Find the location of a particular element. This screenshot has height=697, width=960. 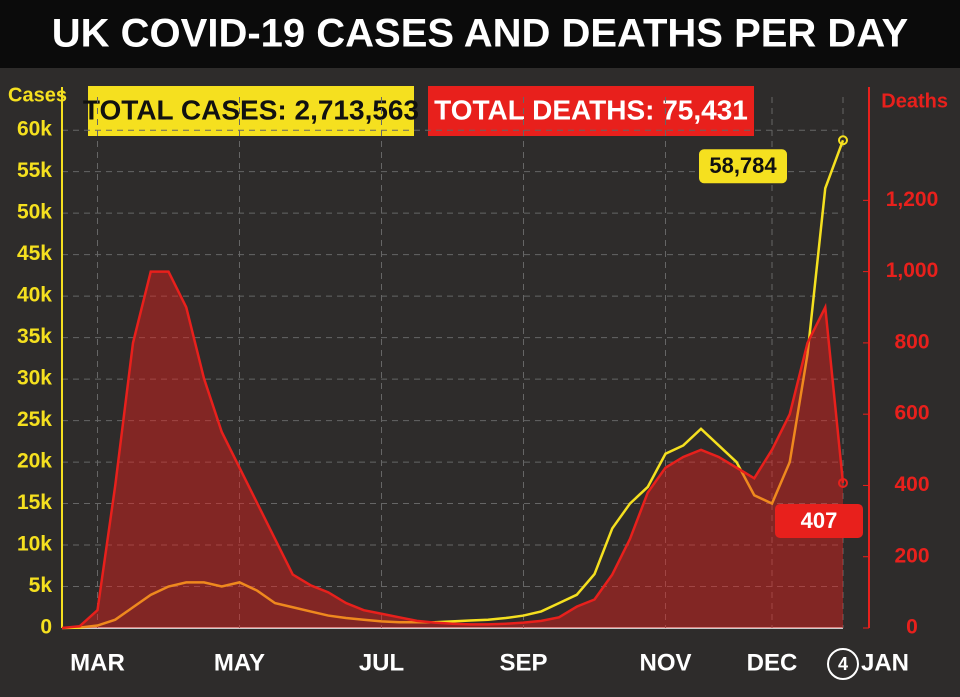

y-tick-label: 30k is located at coordinates (34, 378).